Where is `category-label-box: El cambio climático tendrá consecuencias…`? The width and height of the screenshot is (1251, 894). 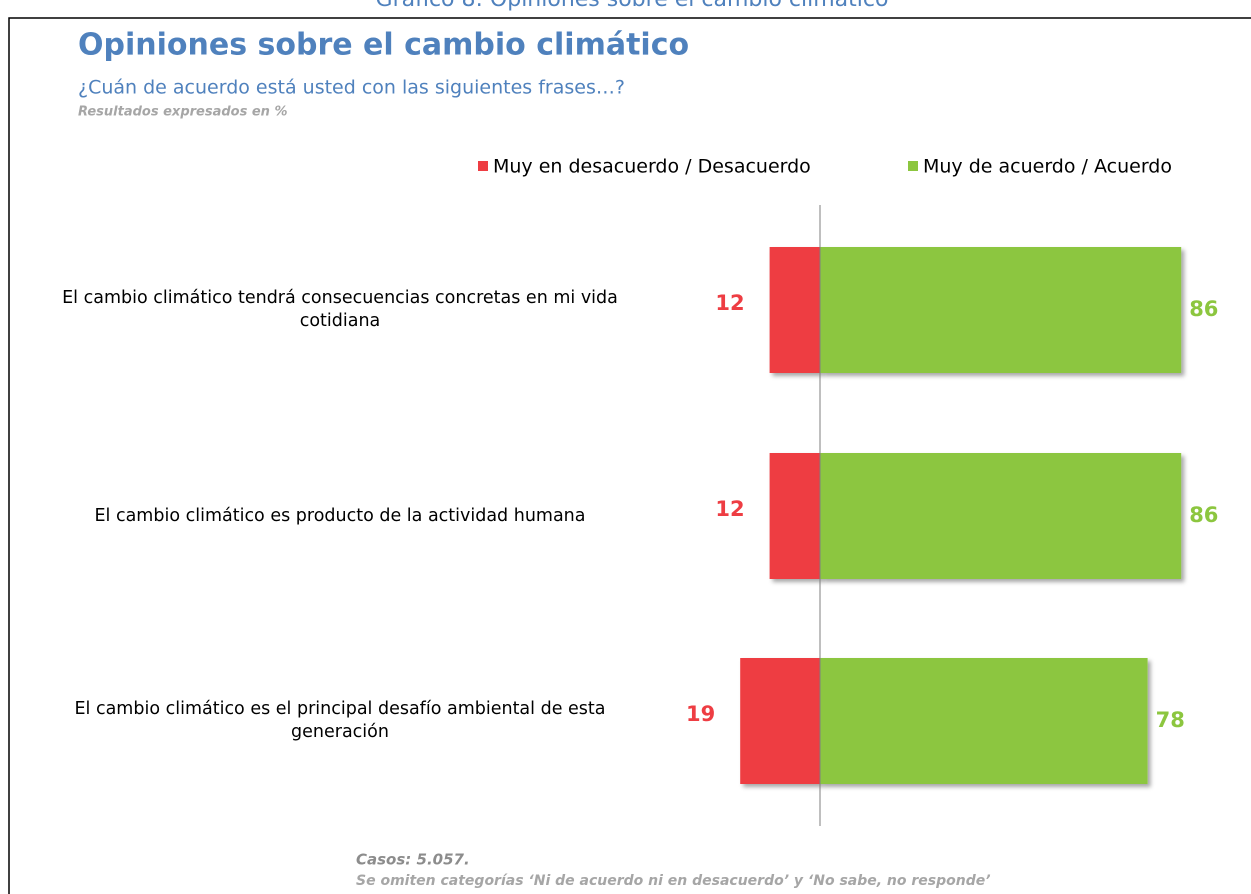 category-label-box: El cambio climático tendrá consecuencias… is located at coordinates (340, 309).